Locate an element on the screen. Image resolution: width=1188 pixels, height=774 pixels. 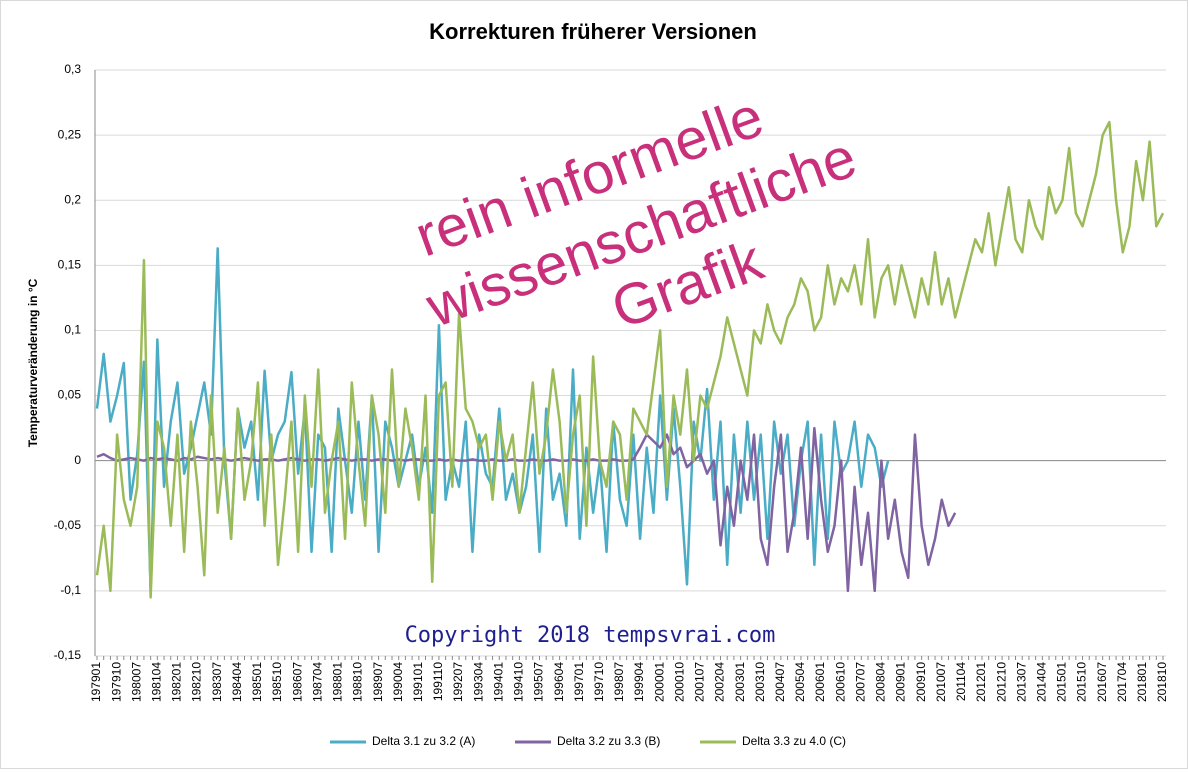
x-tick-label: 199410 is located at coordinates (519, 682).